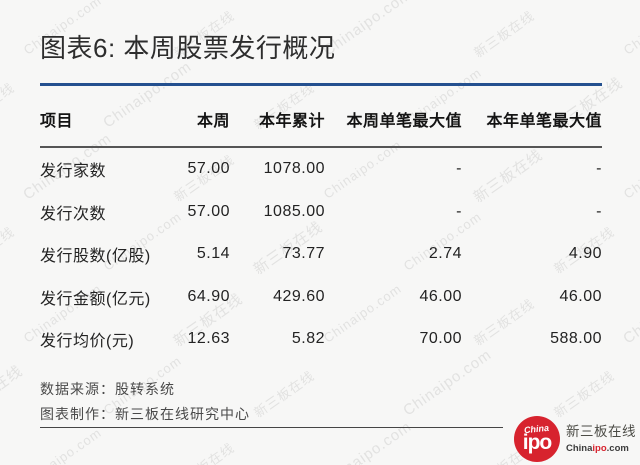 Image resolution: width=640 pixels, height=465 pixels. What do you see at coordinates (321, 84) in the screenshot?
I see `title-accent-rule` at bounding box center [321, 84].